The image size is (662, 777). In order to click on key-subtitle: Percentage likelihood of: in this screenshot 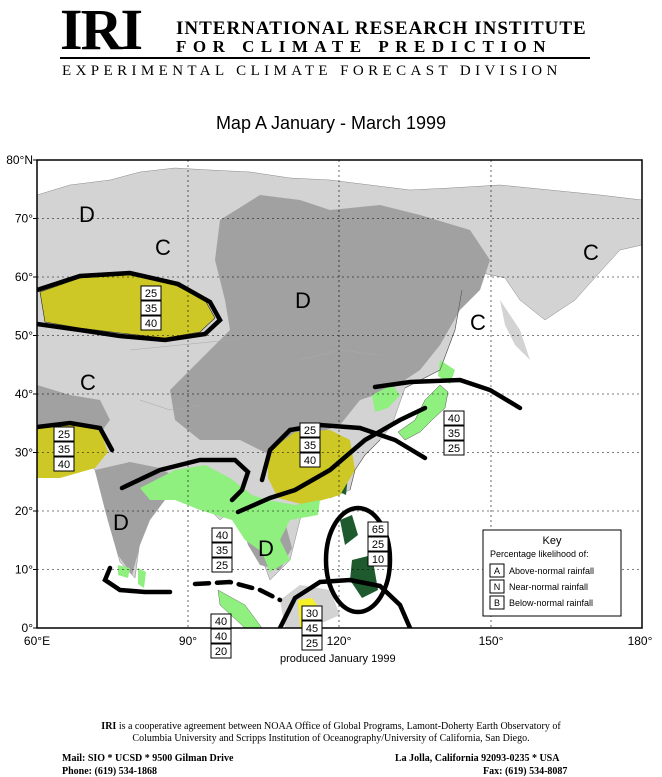, I will do `click(539, 554)`.